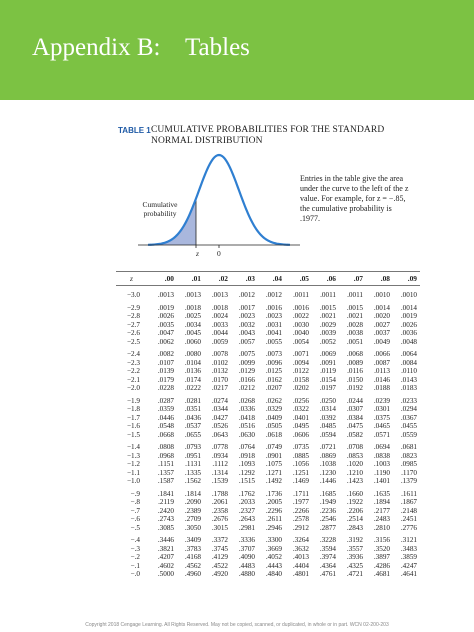 This screenshot has height=632, width=474. I want to click on probability-cell: .0918, so click(246, 455).